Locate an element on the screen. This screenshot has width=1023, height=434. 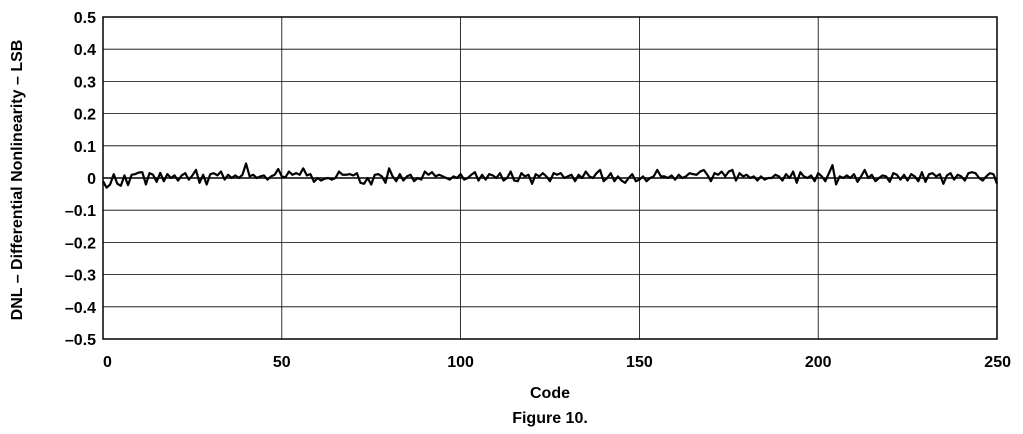
x-tick-label: 200 is located at coordinates (818, 362).